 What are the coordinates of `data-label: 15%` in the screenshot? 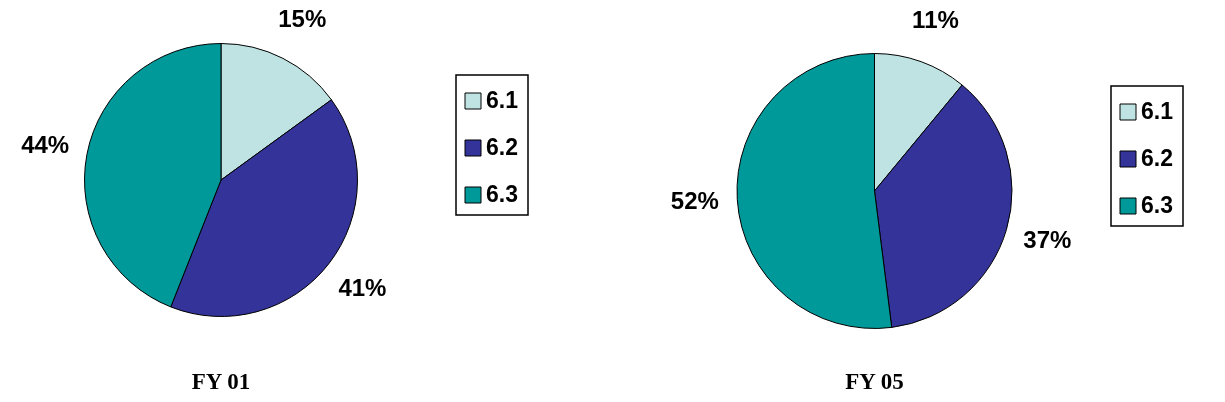 It's located at (302, 19).